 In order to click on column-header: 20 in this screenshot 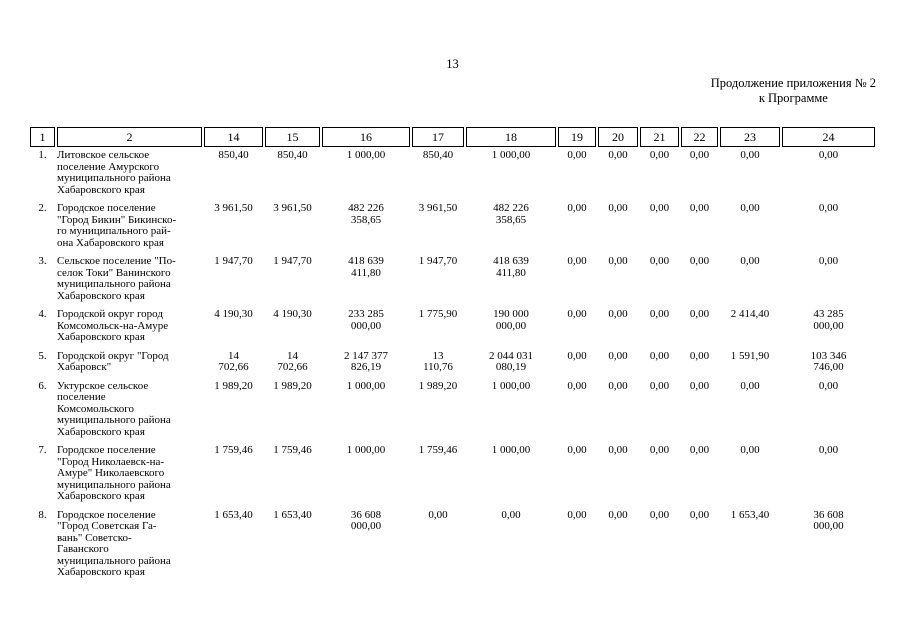, I will do `click(618, 137)`.